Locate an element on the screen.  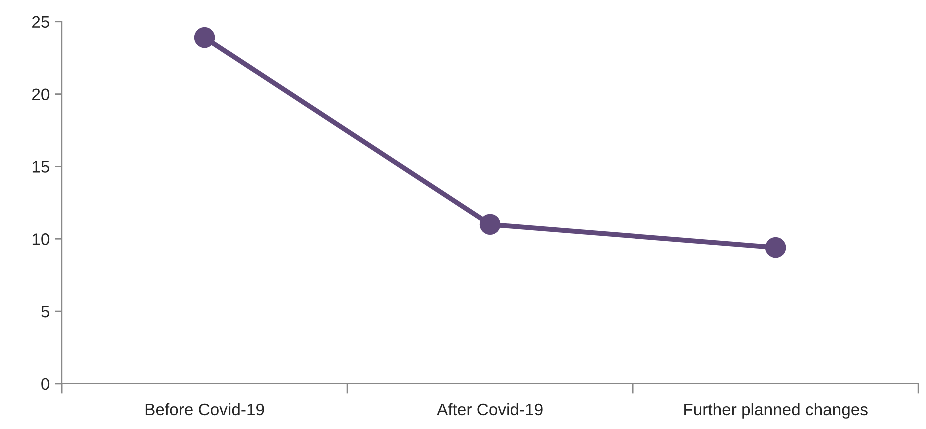
x-tick-label: Before Covid-19 is located at coordinates (205, 409).